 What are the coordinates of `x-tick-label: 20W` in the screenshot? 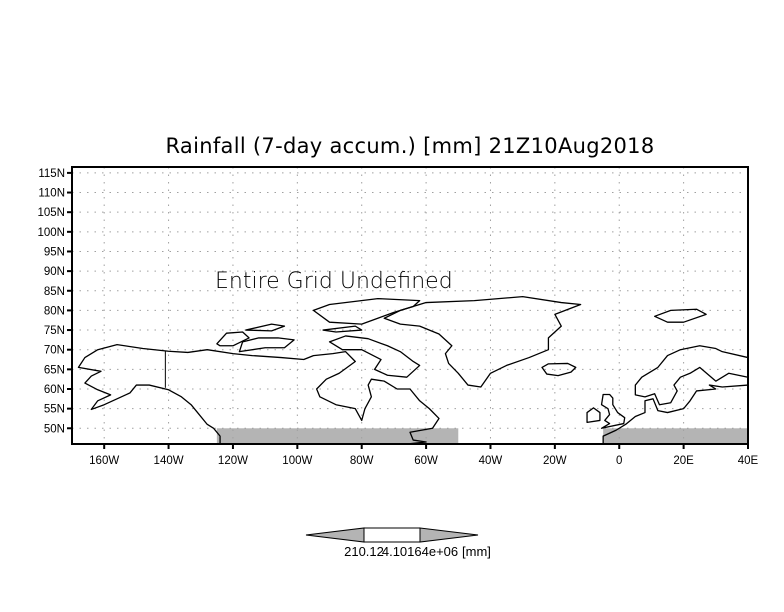 It's located at (555, 461).